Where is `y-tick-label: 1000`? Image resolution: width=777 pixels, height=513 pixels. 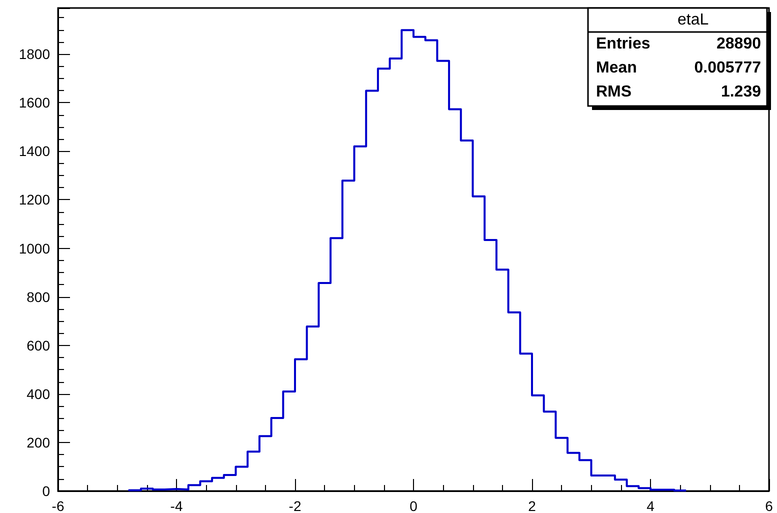
y-tick-label: 1000 is located at coordinates (34, 248).